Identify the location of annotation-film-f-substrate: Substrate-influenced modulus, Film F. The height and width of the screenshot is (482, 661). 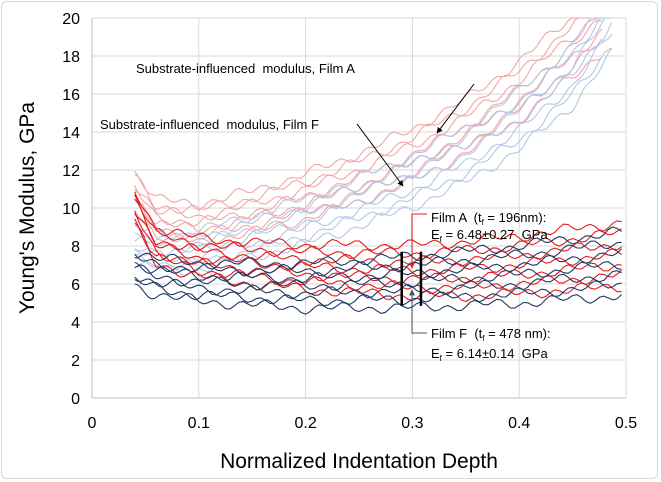
(209, 124).